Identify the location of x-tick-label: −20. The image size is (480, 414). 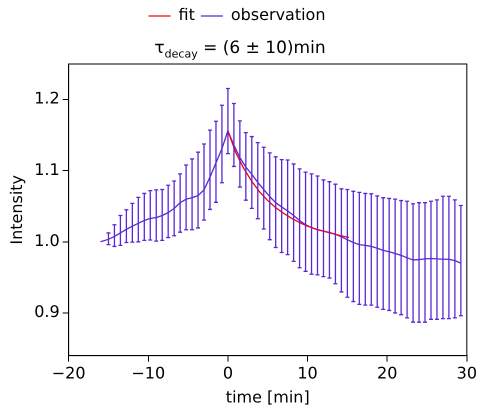
(69, 372).